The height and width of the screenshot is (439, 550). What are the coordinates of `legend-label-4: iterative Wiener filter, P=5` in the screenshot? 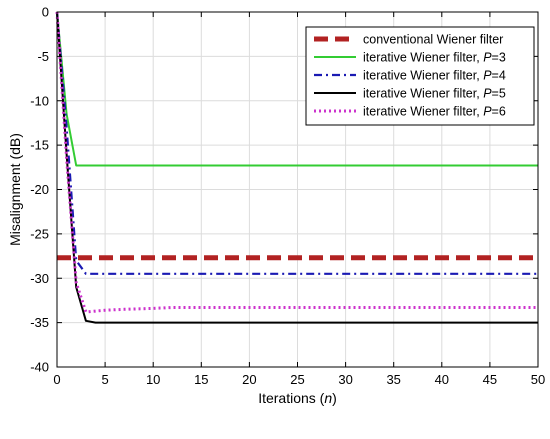 It's located at (434, 94).